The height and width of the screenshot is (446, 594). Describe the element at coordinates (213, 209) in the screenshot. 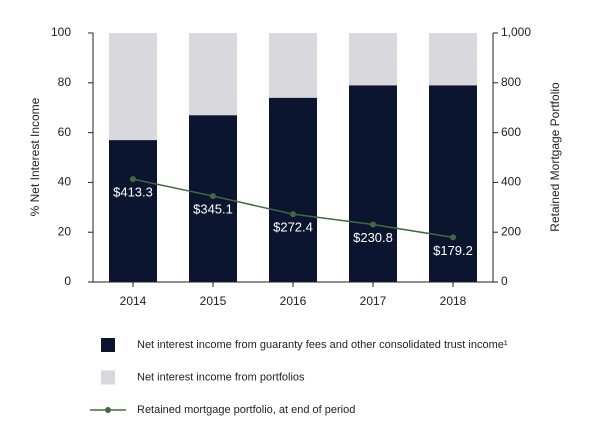

I see `data-label: $345.1` at that location.